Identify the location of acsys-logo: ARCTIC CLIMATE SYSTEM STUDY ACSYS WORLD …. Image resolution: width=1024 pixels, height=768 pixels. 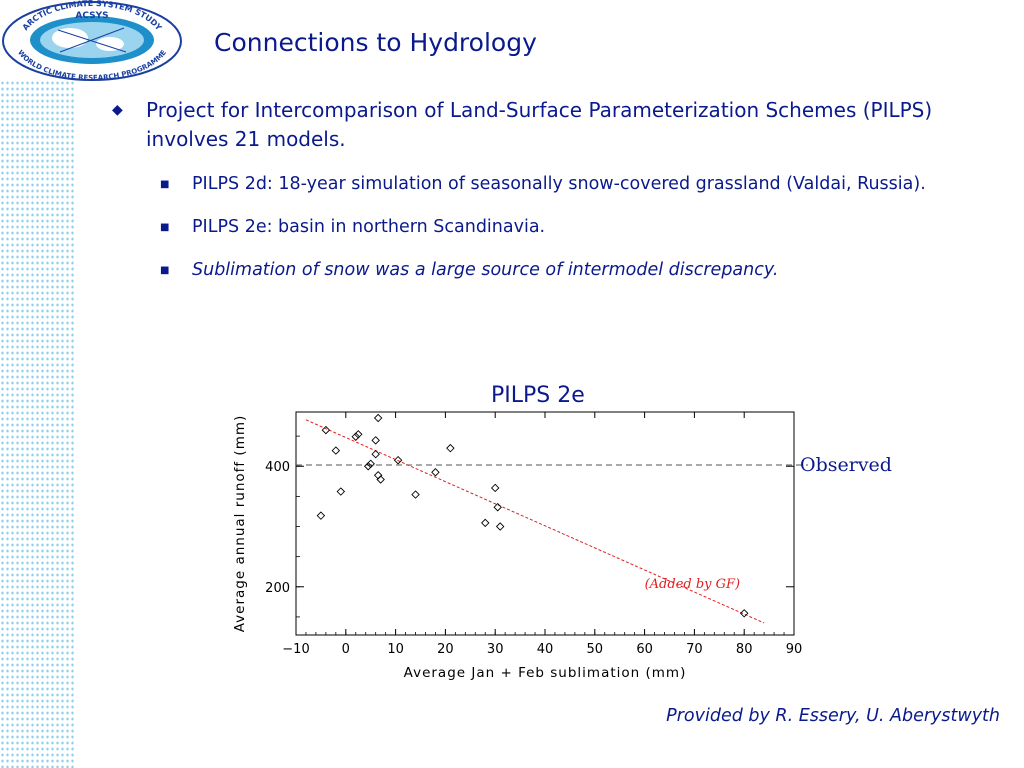
(92, 41).